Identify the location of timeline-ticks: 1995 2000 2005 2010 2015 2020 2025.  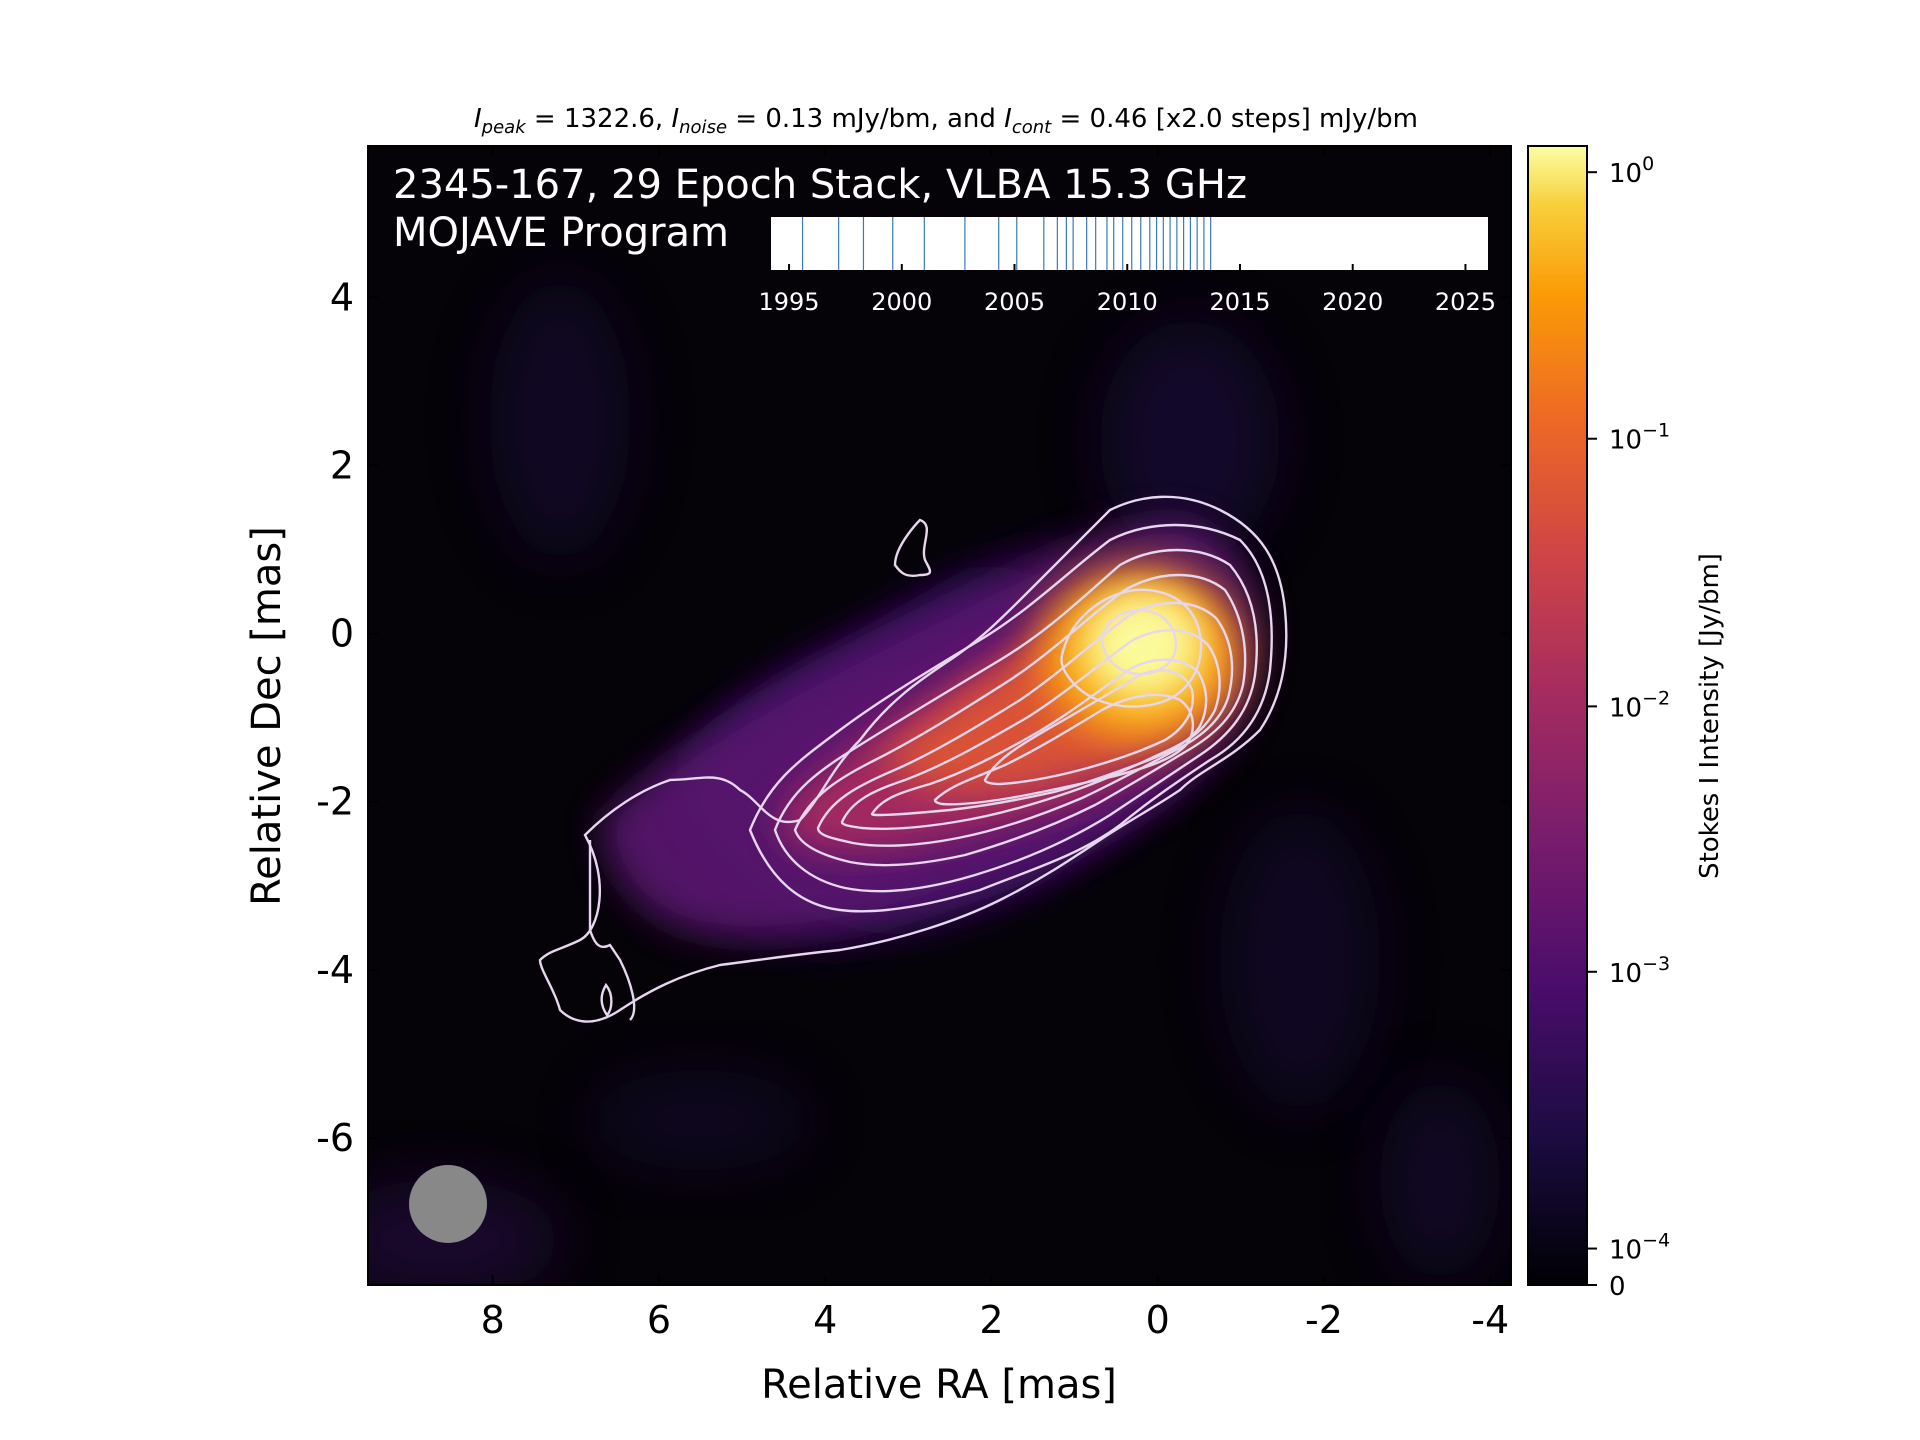
(1127, 290).